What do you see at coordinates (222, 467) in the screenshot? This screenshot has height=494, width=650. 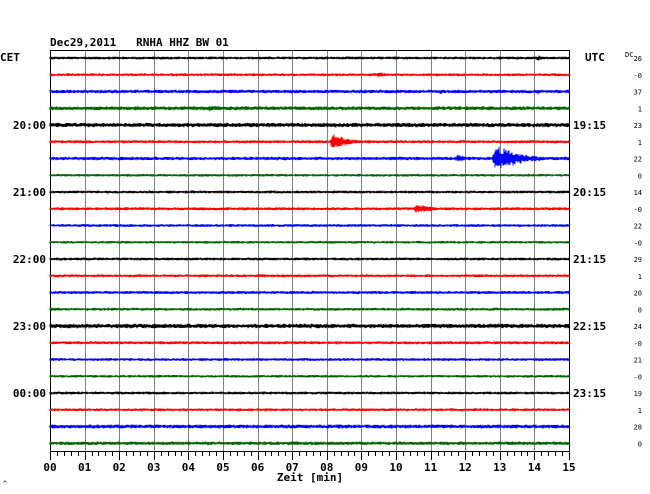 I see `x-tick-label: 05` at bounding box center [222, 467].